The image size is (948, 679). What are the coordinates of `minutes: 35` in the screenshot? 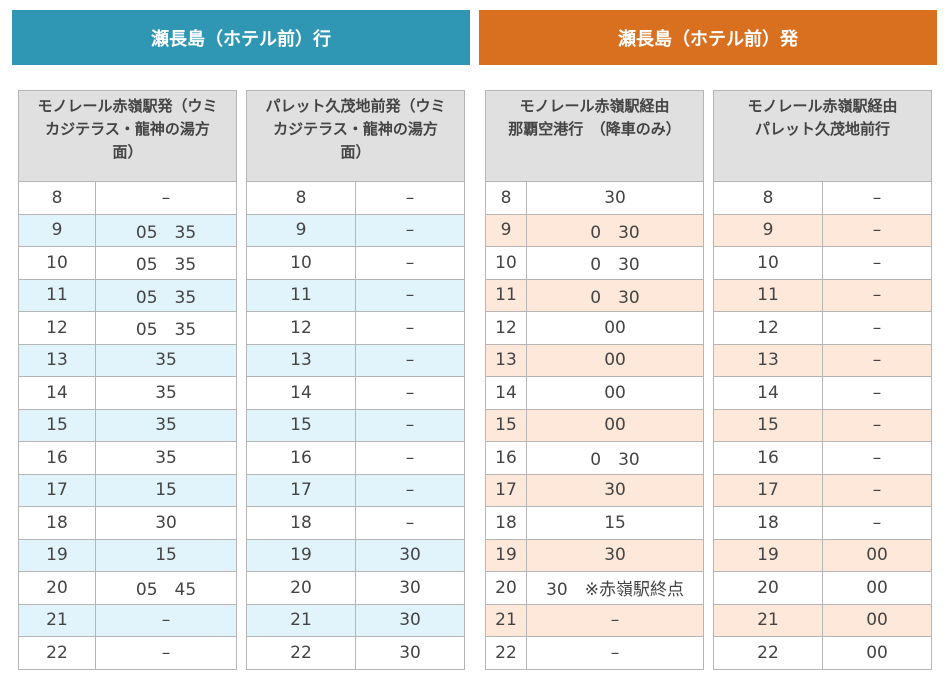 It's located at (166, 458).